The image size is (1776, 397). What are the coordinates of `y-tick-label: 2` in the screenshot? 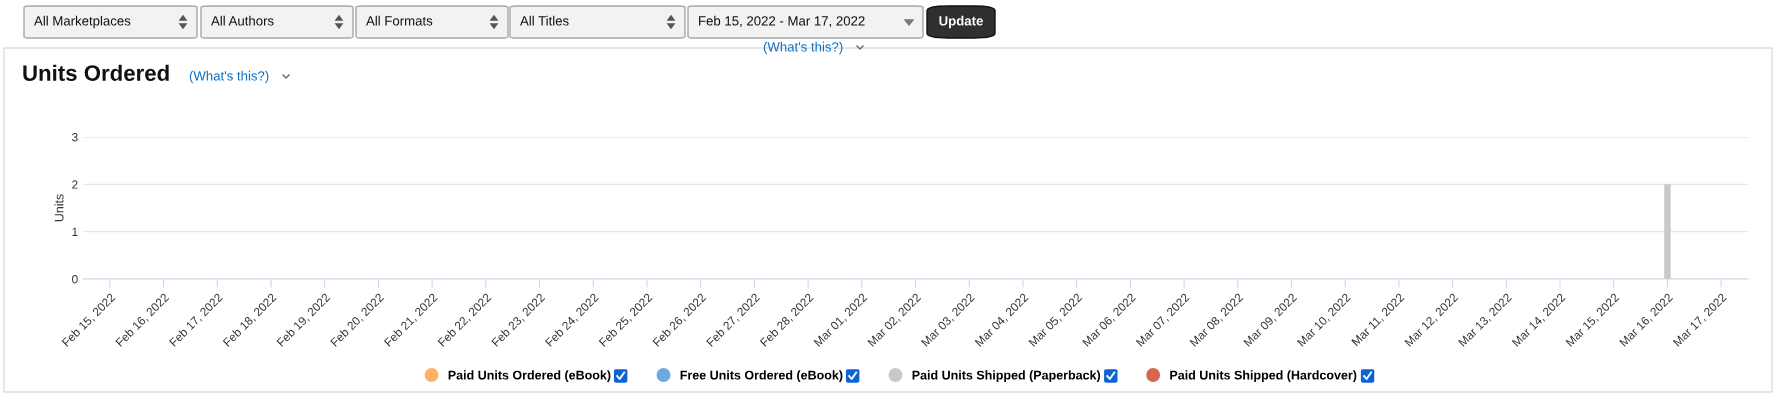 It's located at (75, 184).